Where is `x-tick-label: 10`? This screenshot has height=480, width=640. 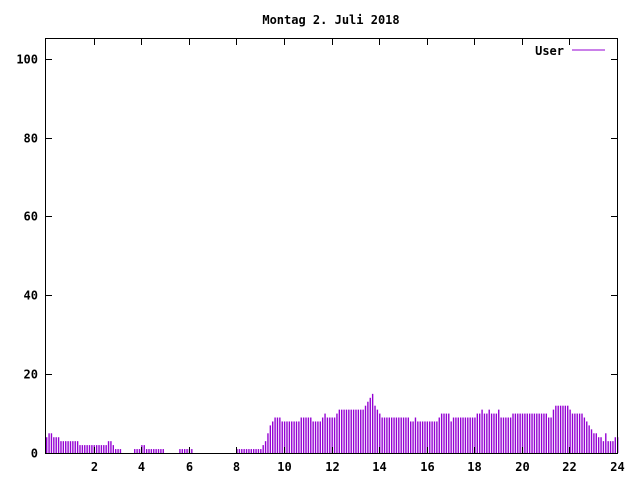
x-tick-label: 10 is located at coordinates (284, 467).